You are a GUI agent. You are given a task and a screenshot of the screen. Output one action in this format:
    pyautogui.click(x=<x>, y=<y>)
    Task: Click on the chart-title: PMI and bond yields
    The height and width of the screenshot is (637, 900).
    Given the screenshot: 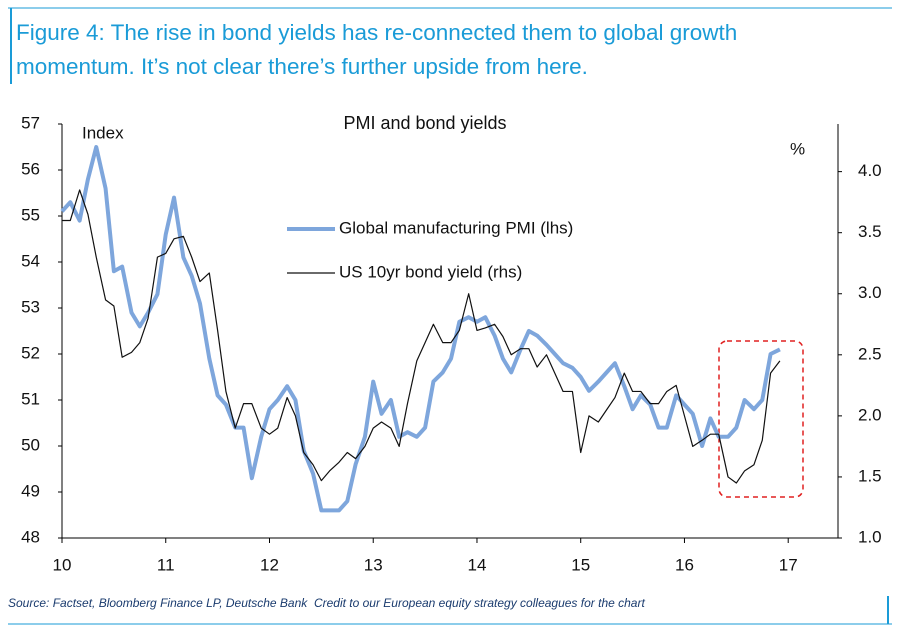 What is the action you would take?
    pyautogui.click(x=424, y=123)
    